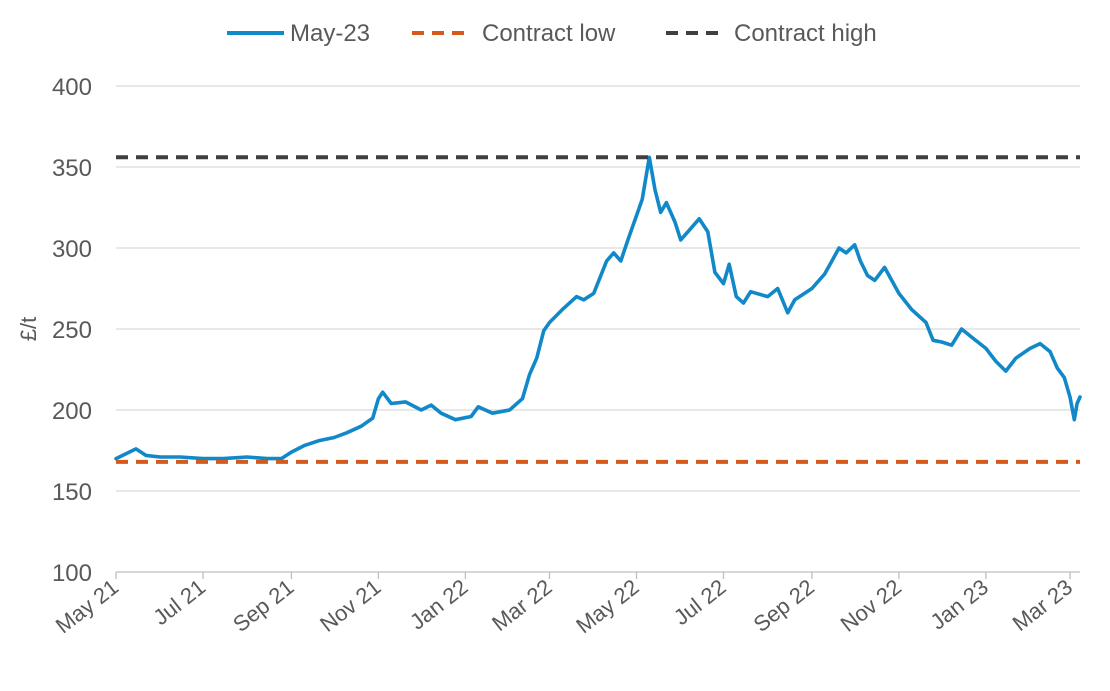  I want to click on legend: May-23 Contract low Contract high, so click(552, 33).